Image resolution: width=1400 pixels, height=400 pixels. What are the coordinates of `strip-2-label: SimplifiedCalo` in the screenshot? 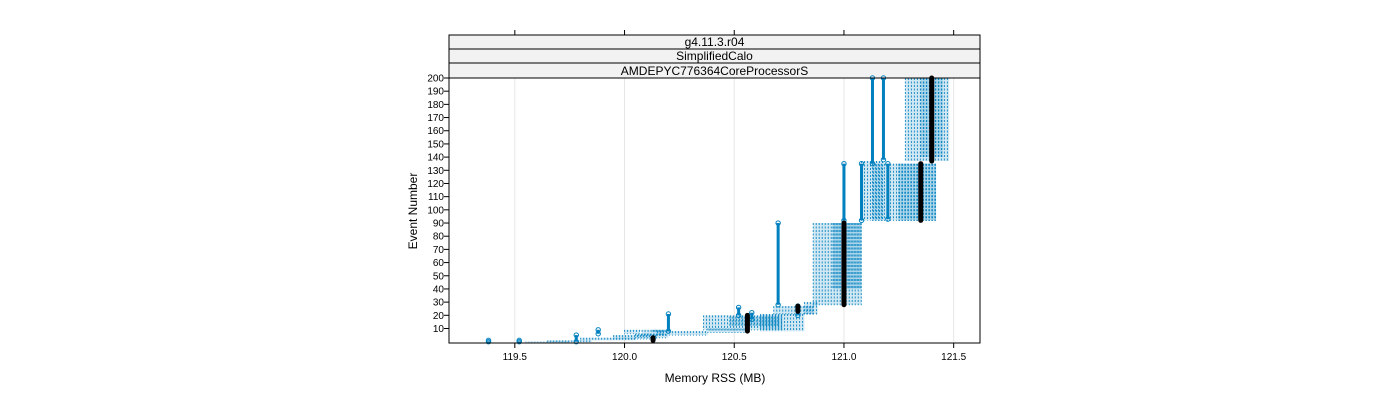 It's located at (714, 56).